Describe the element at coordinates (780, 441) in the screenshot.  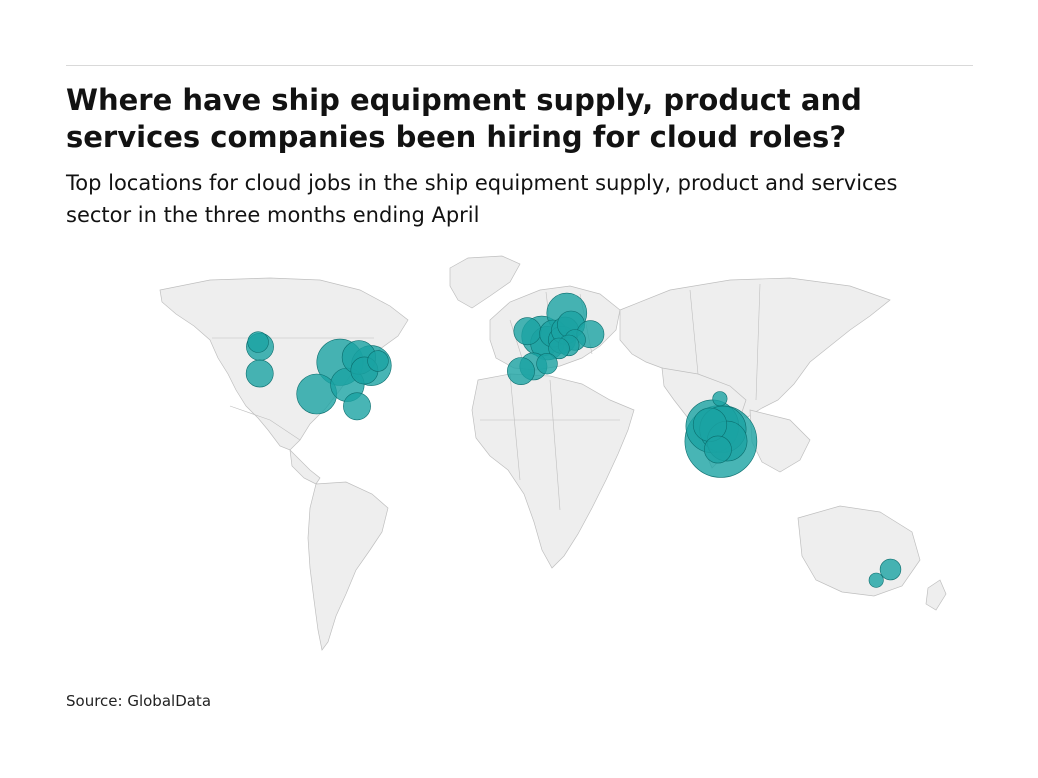
I see `southeast-asia` at that location.